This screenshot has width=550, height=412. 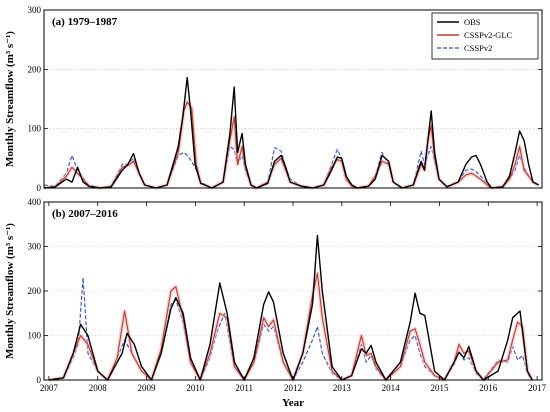 What do you see at coordinates (537, 388) in the screenshot?
I see `x-tick-label: 2017` at bounding box center [537, 388].